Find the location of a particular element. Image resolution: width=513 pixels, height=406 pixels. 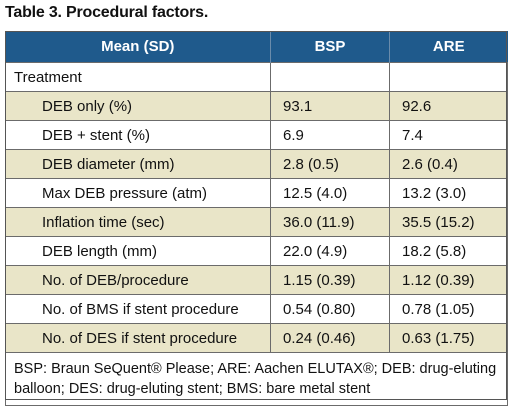

cell-are: 35.5 (15.2) is located at coordinates (448, 222).